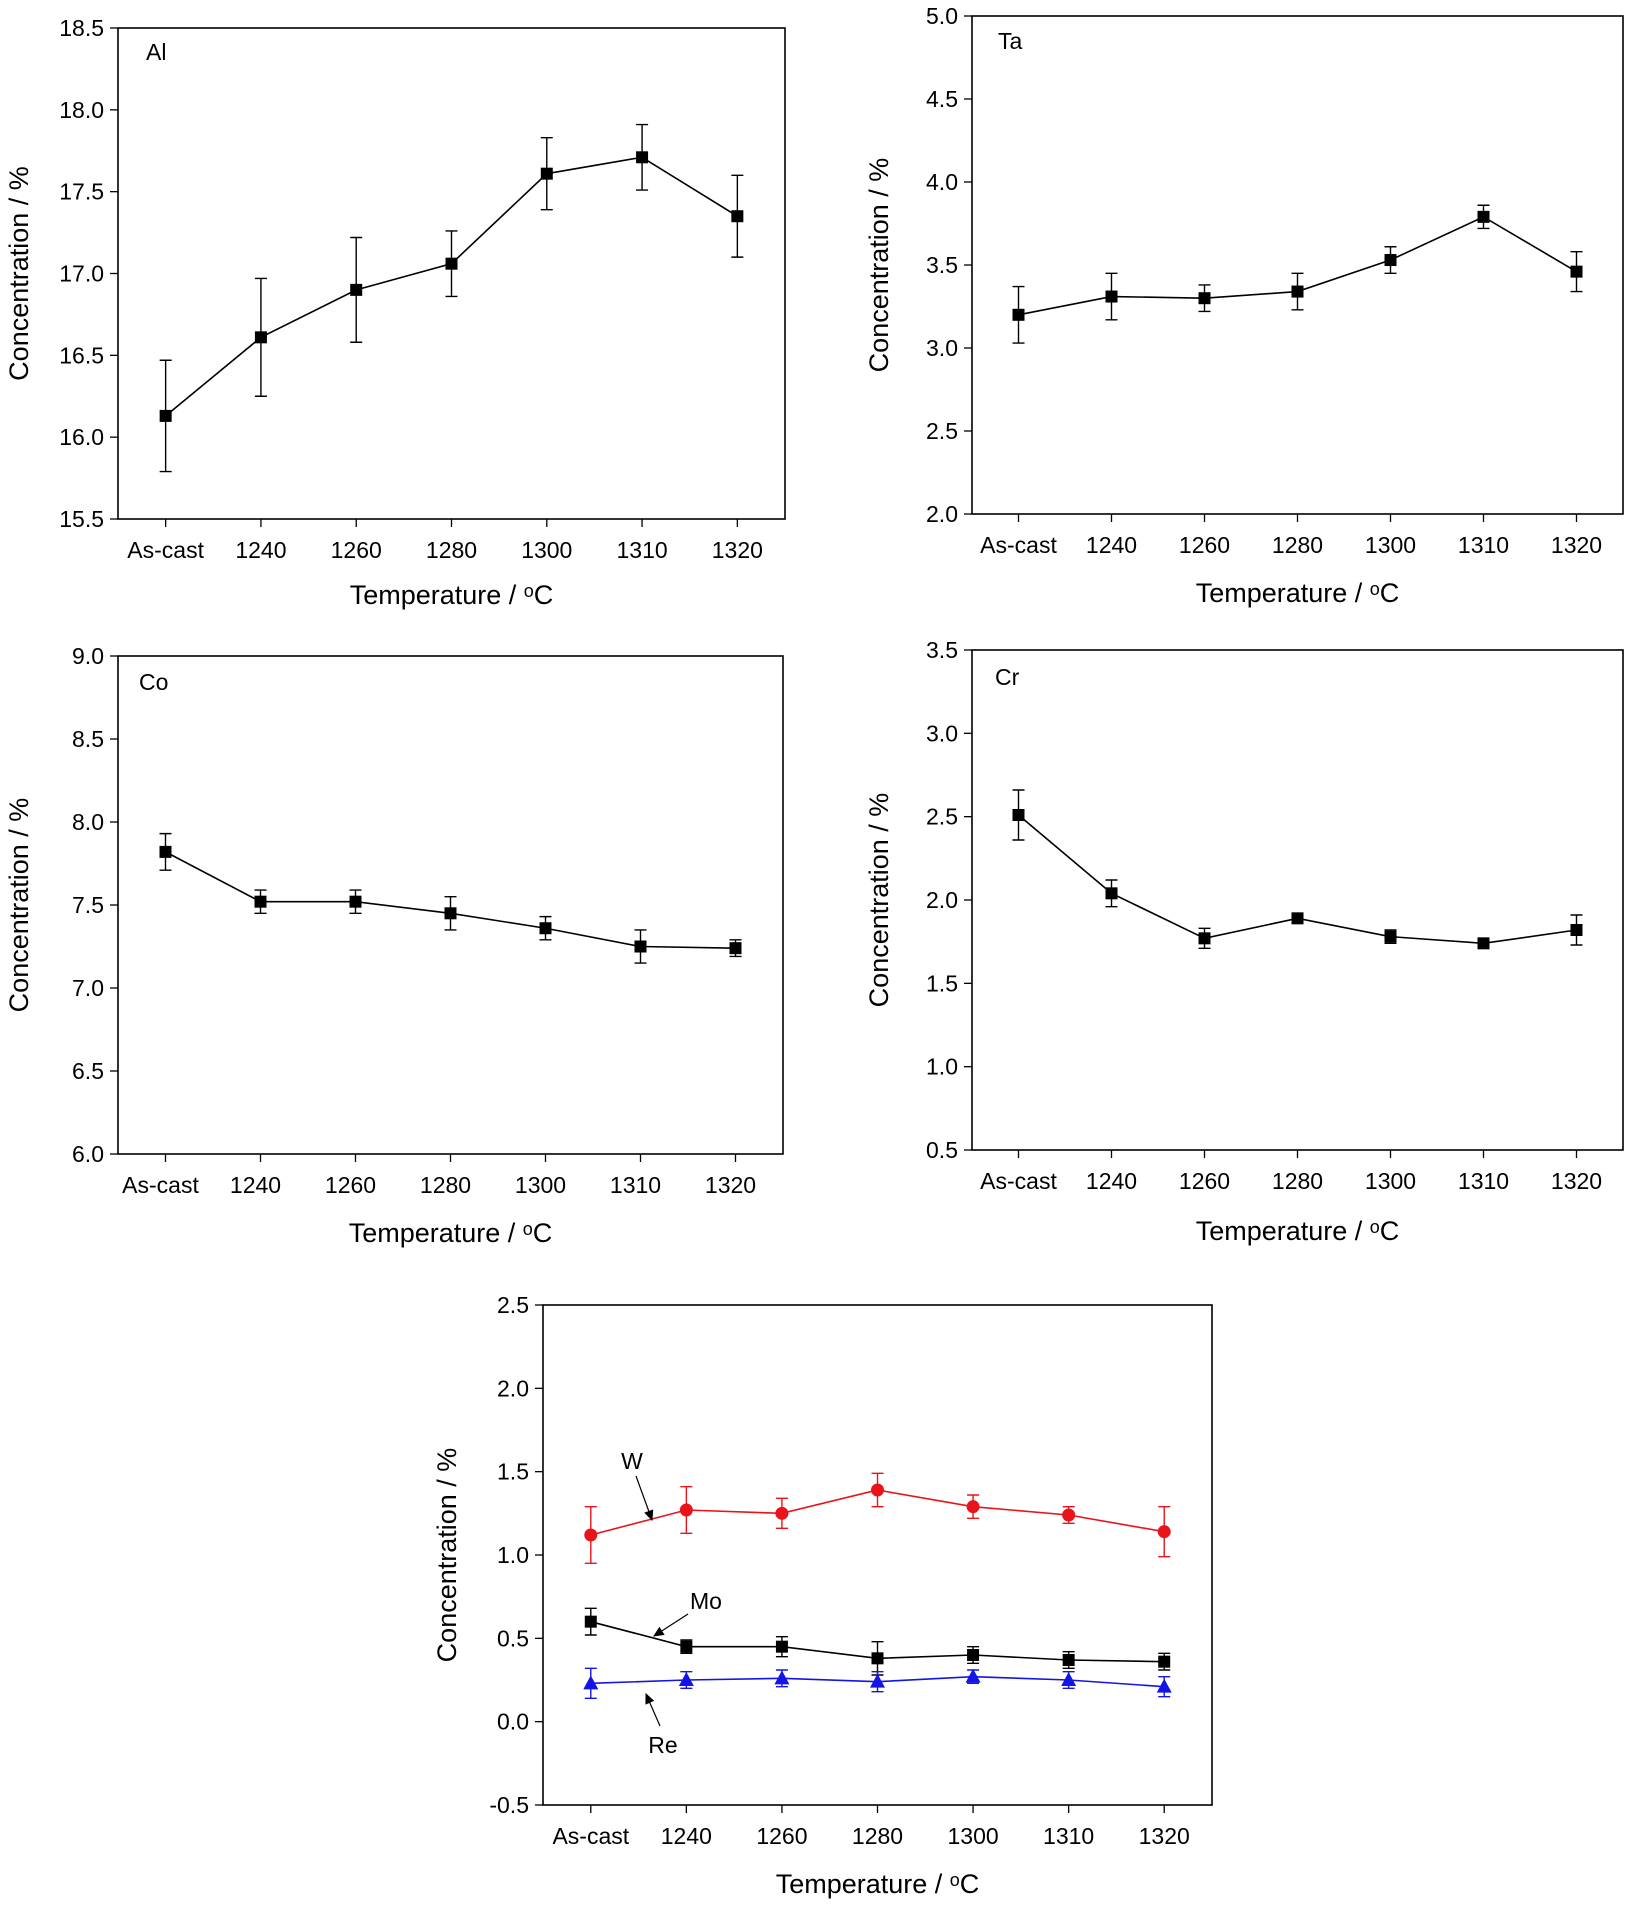 The width and height of the screenshot is (1649, 1911). What do you see at coordinates (662, 1745) in the screenshot?
I see `series-annotation-re: Re` at bounding box center [662, 1745].